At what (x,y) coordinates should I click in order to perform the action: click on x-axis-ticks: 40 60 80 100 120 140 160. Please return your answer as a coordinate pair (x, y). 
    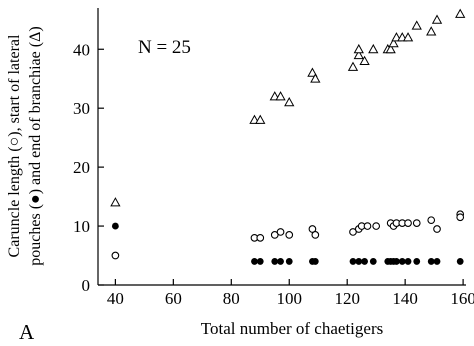
    Looking at the image, I should click on (290, 293).